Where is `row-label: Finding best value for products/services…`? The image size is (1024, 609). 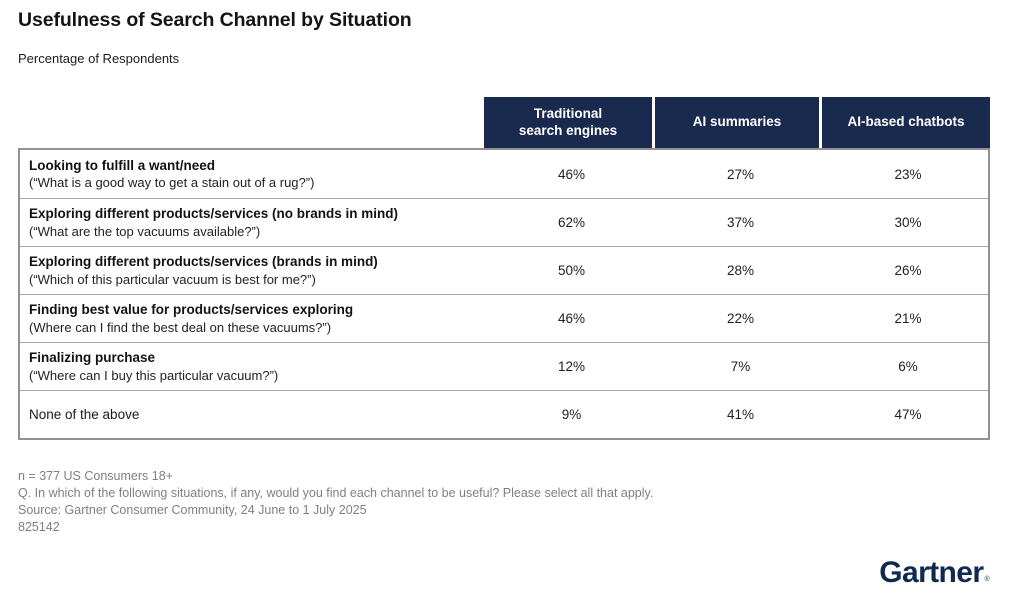
row-label: Finding best value for products/services… is located at coordinates (191, 310).